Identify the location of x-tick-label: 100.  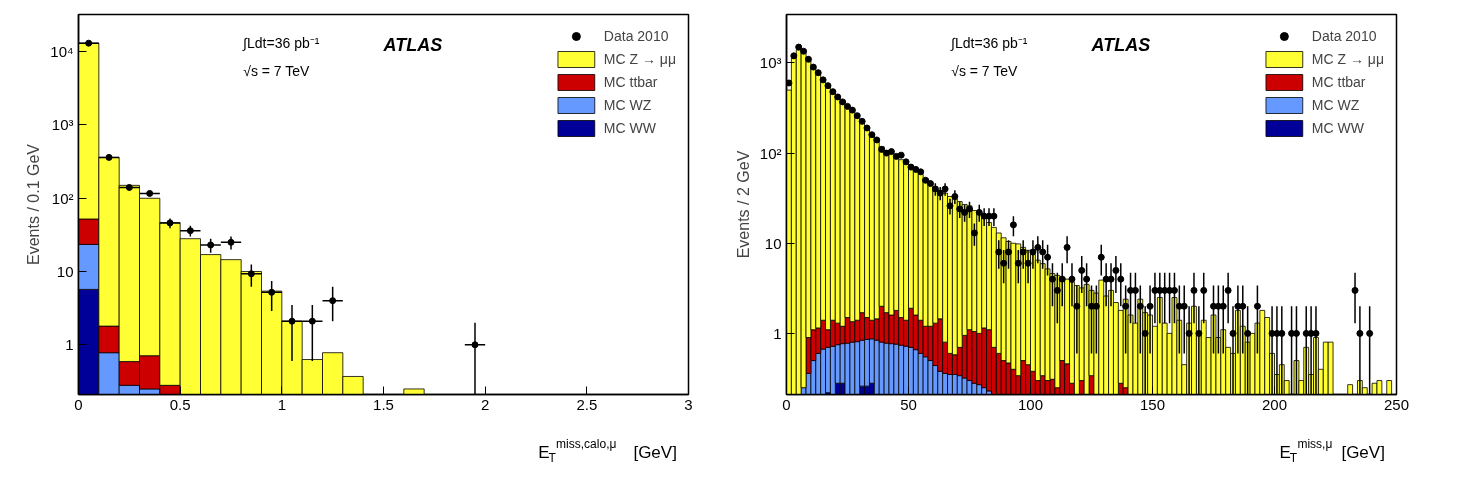
(1030, 404).